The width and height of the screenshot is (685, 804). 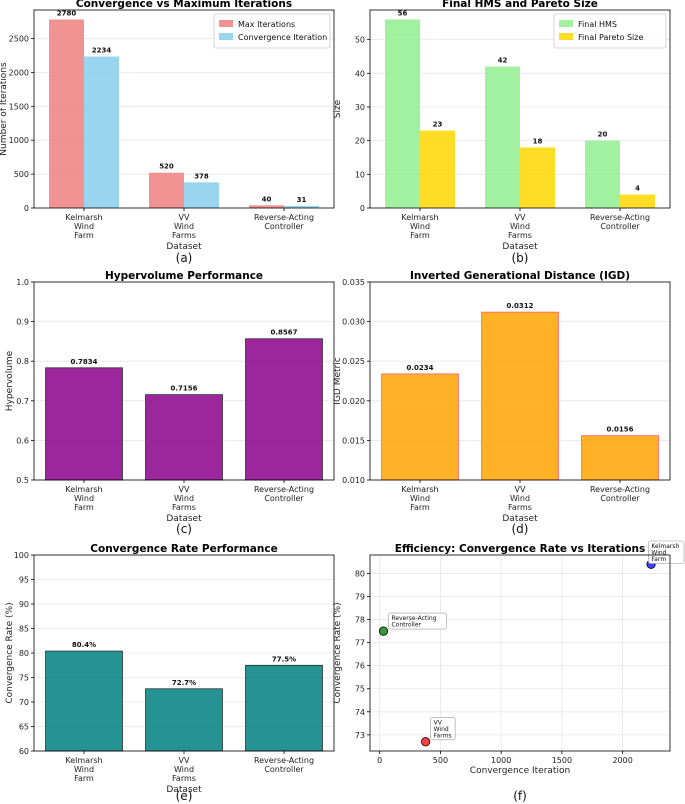 I want to click on panel-caption: (b), so click(x=520, y=258).